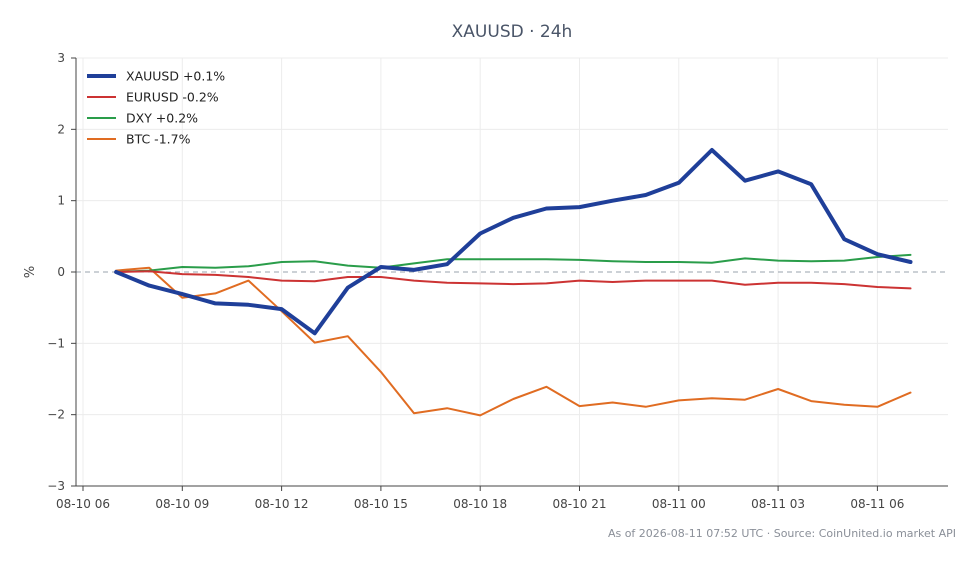 The width and height of the screenshot is (980, 564). I want to click on series-line-eurusd, so click(513, 280).